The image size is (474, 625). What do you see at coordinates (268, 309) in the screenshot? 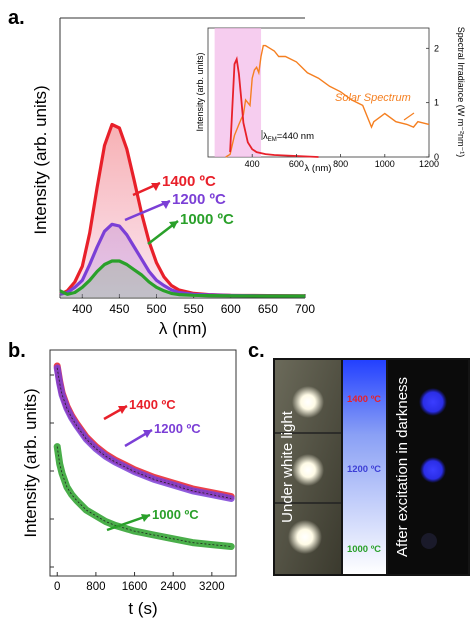
I see `x-tick-label-a: 650` at bounding box center [268, 309].